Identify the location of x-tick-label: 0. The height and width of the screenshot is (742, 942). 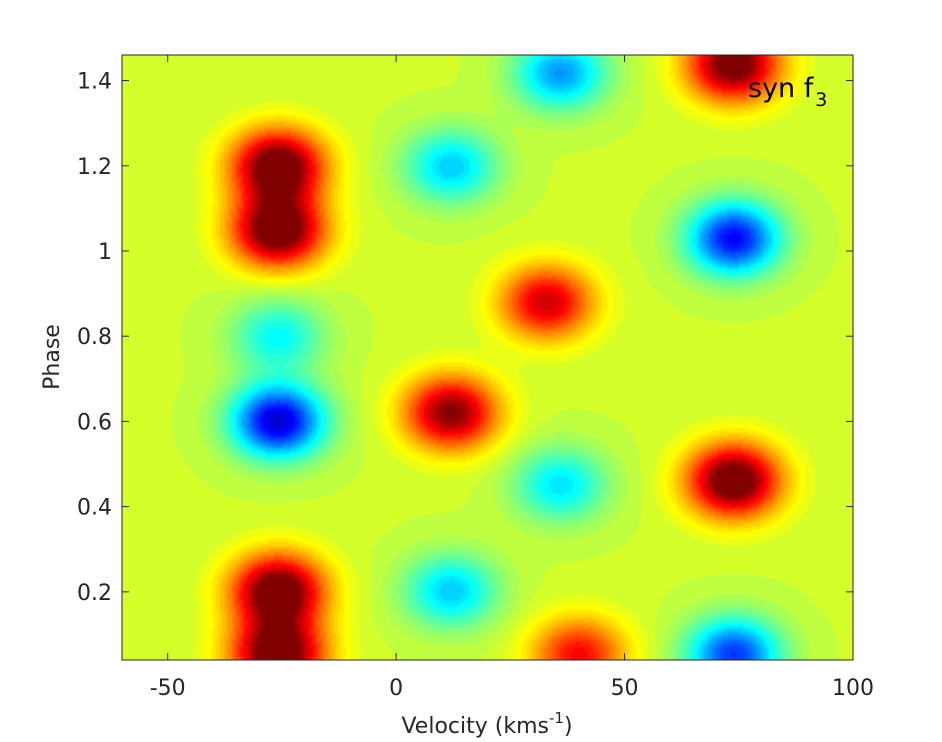
(396, 688).